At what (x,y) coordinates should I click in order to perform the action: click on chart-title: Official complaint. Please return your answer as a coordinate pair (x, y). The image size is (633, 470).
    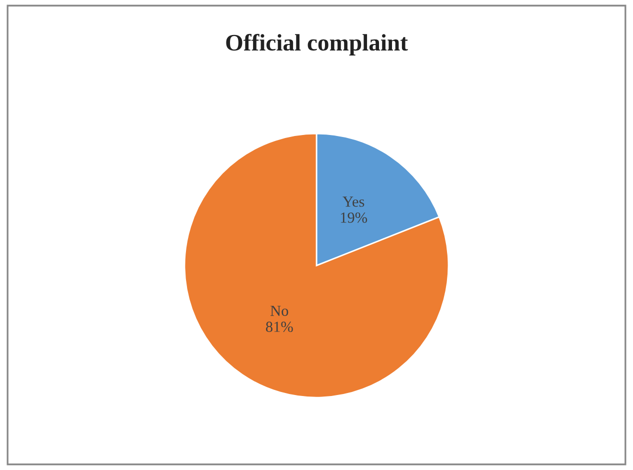
    Looking at the image, I should click on (317, 45).